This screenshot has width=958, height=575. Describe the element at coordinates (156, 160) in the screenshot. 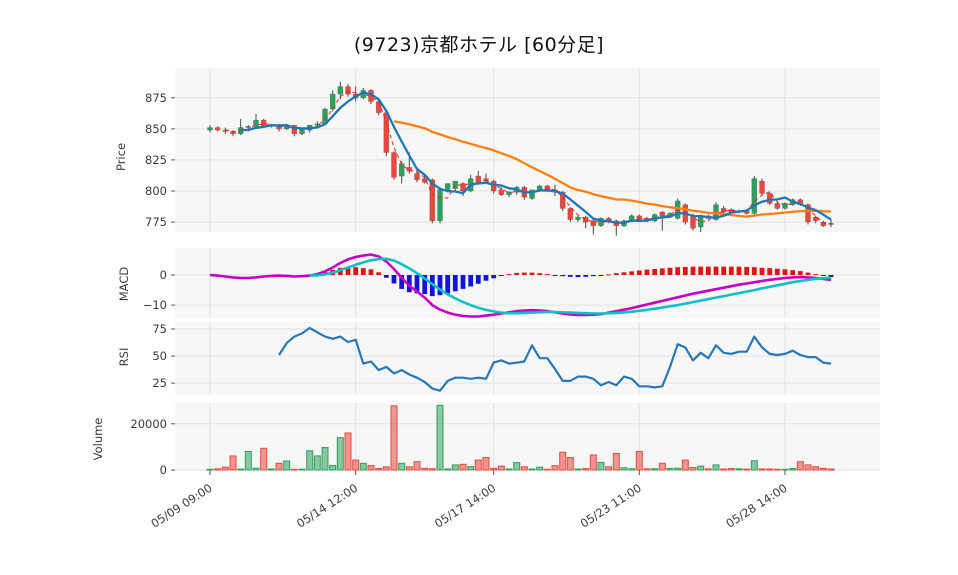

I see `svg-text: 825` at that location.